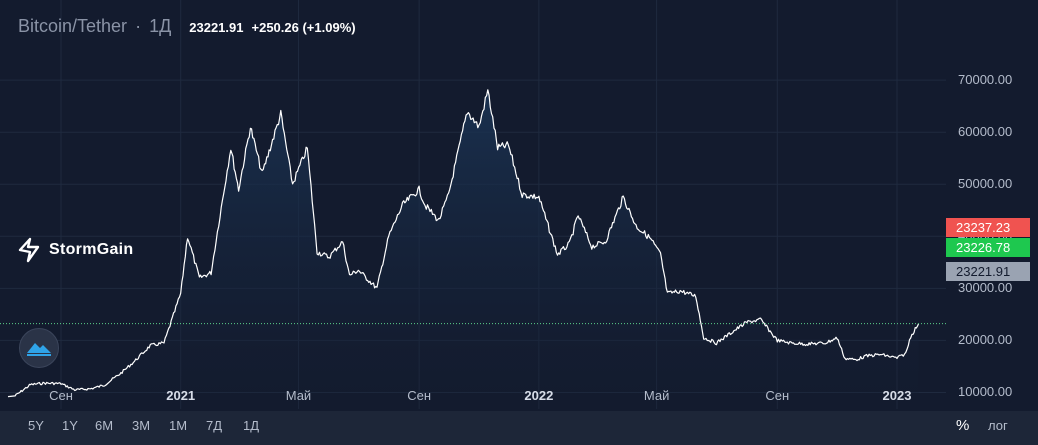  Describe the element at coordinates (998, 425) in the screenshot. I see `log-scale-toggle: лог` at that location.